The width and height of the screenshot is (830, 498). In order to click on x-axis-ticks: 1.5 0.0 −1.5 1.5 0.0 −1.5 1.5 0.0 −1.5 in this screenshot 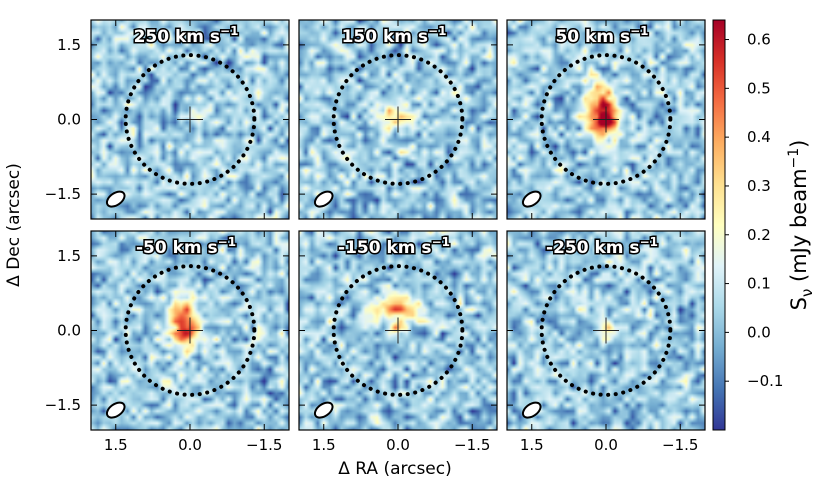, I will do `click(401, 445)`.